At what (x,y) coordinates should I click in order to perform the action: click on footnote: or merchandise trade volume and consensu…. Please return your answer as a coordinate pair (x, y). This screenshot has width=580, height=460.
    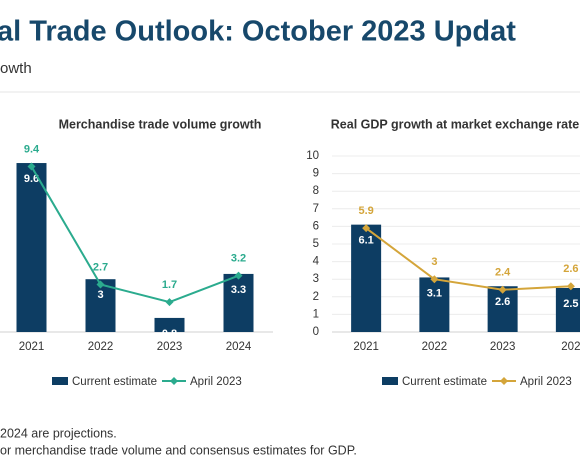
    Looking at the image, I should click on (178, 450).